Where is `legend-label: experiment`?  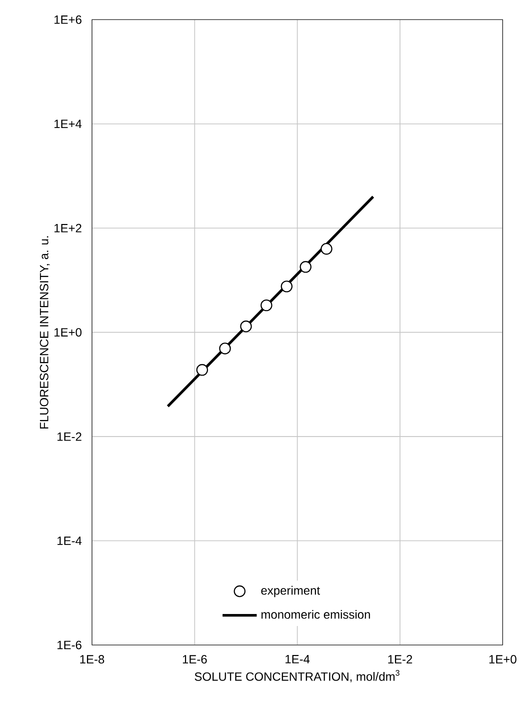 legend-label: experiment is located at coordinates (290, 592).